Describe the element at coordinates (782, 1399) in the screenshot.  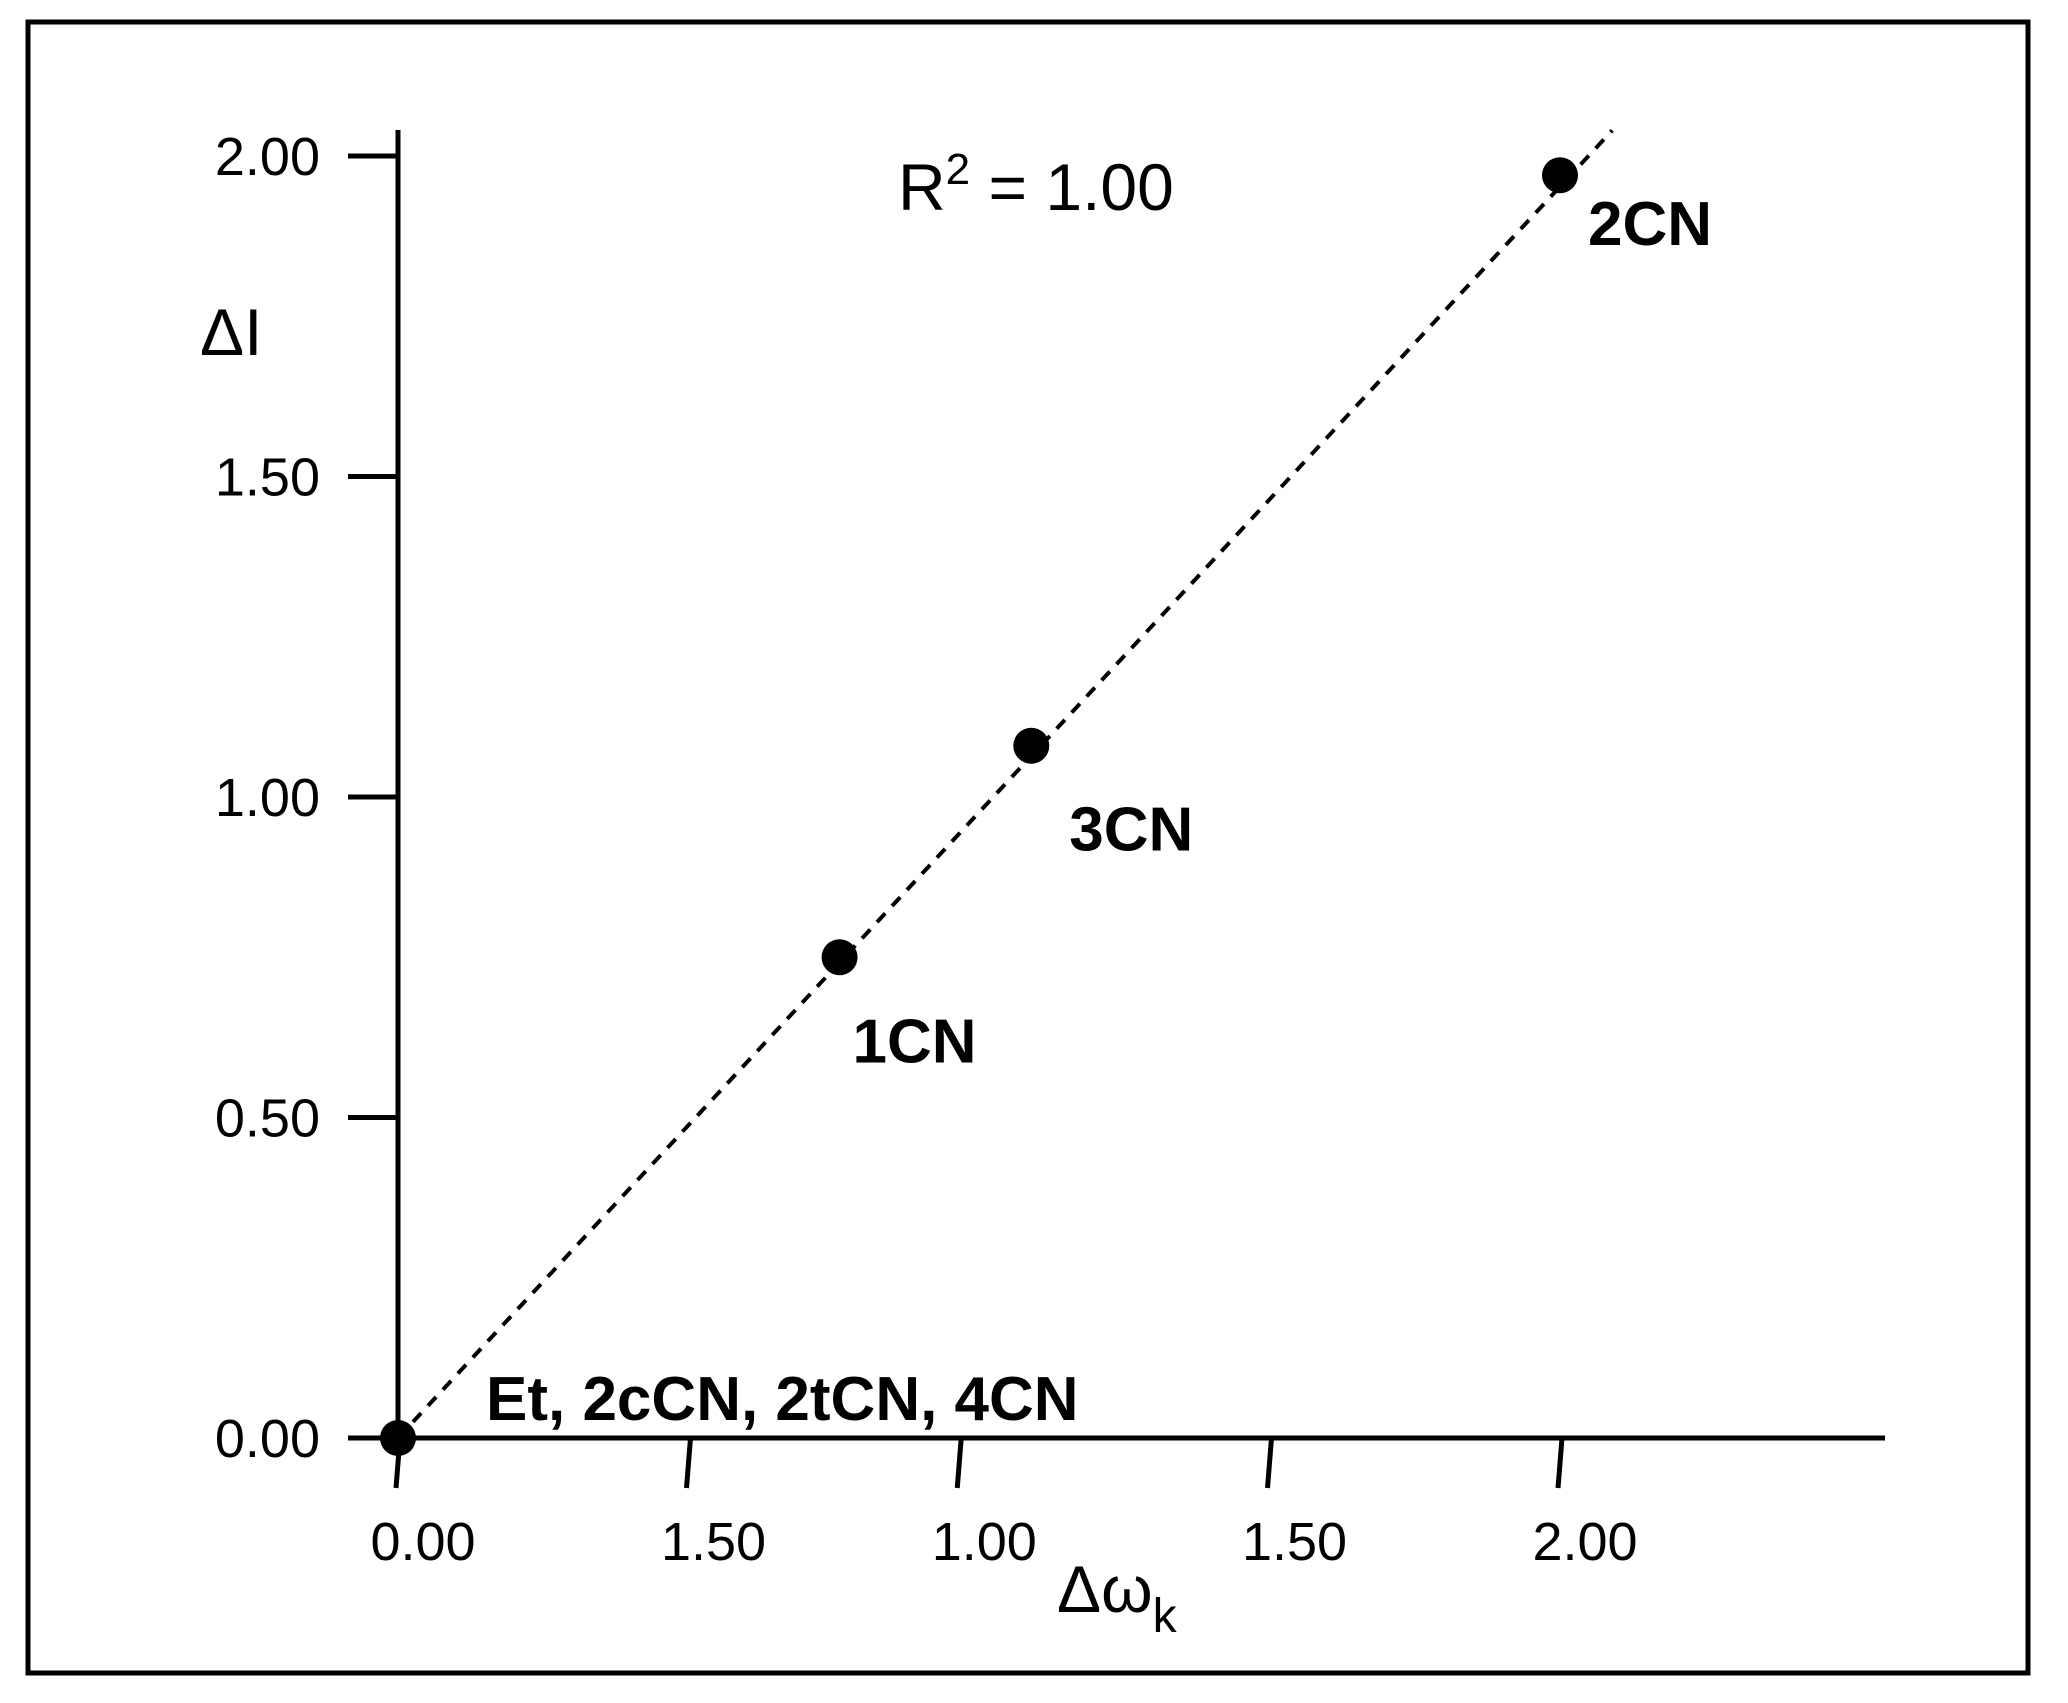
I see `data-point-label: Et, 2cCN, 2tCN, 4CN` at that location.